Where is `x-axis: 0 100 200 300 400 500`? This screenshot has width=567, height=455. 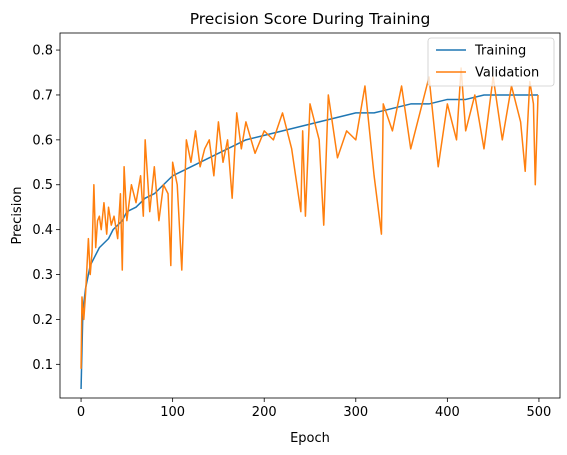
x-axis: 0 100 200 300 400 500 is located at coordinates (314, 409).